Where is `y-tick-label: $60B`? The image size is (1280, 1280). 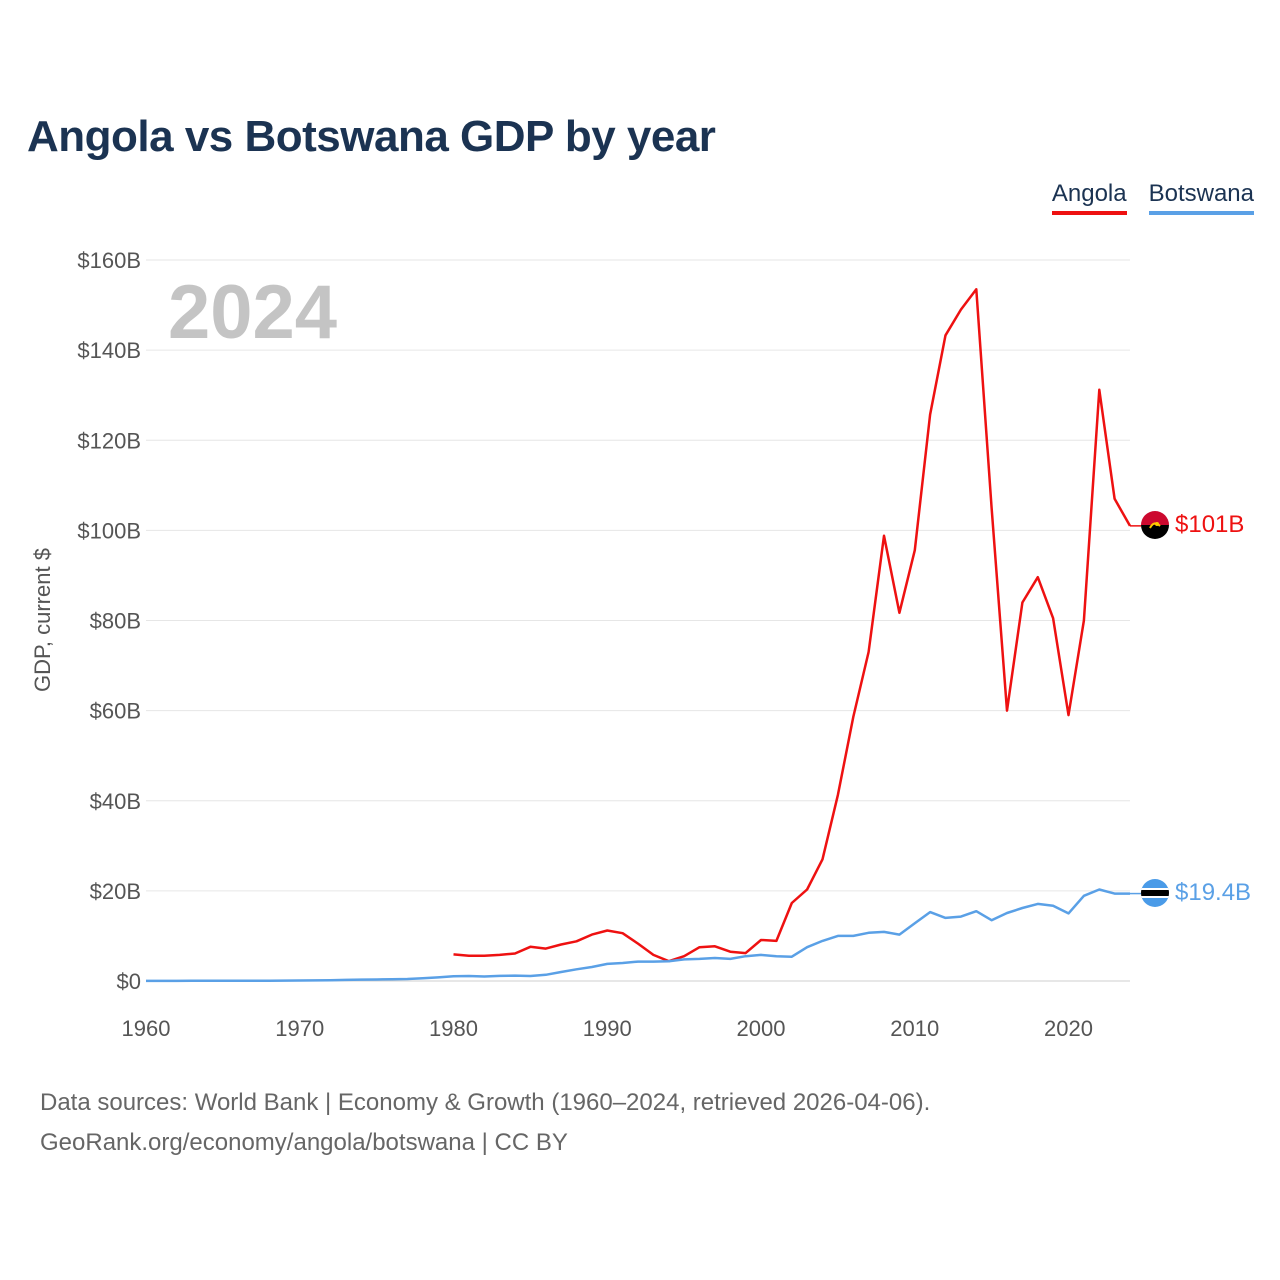
y-tick-label: $60B is located at coordinates (115, 711).